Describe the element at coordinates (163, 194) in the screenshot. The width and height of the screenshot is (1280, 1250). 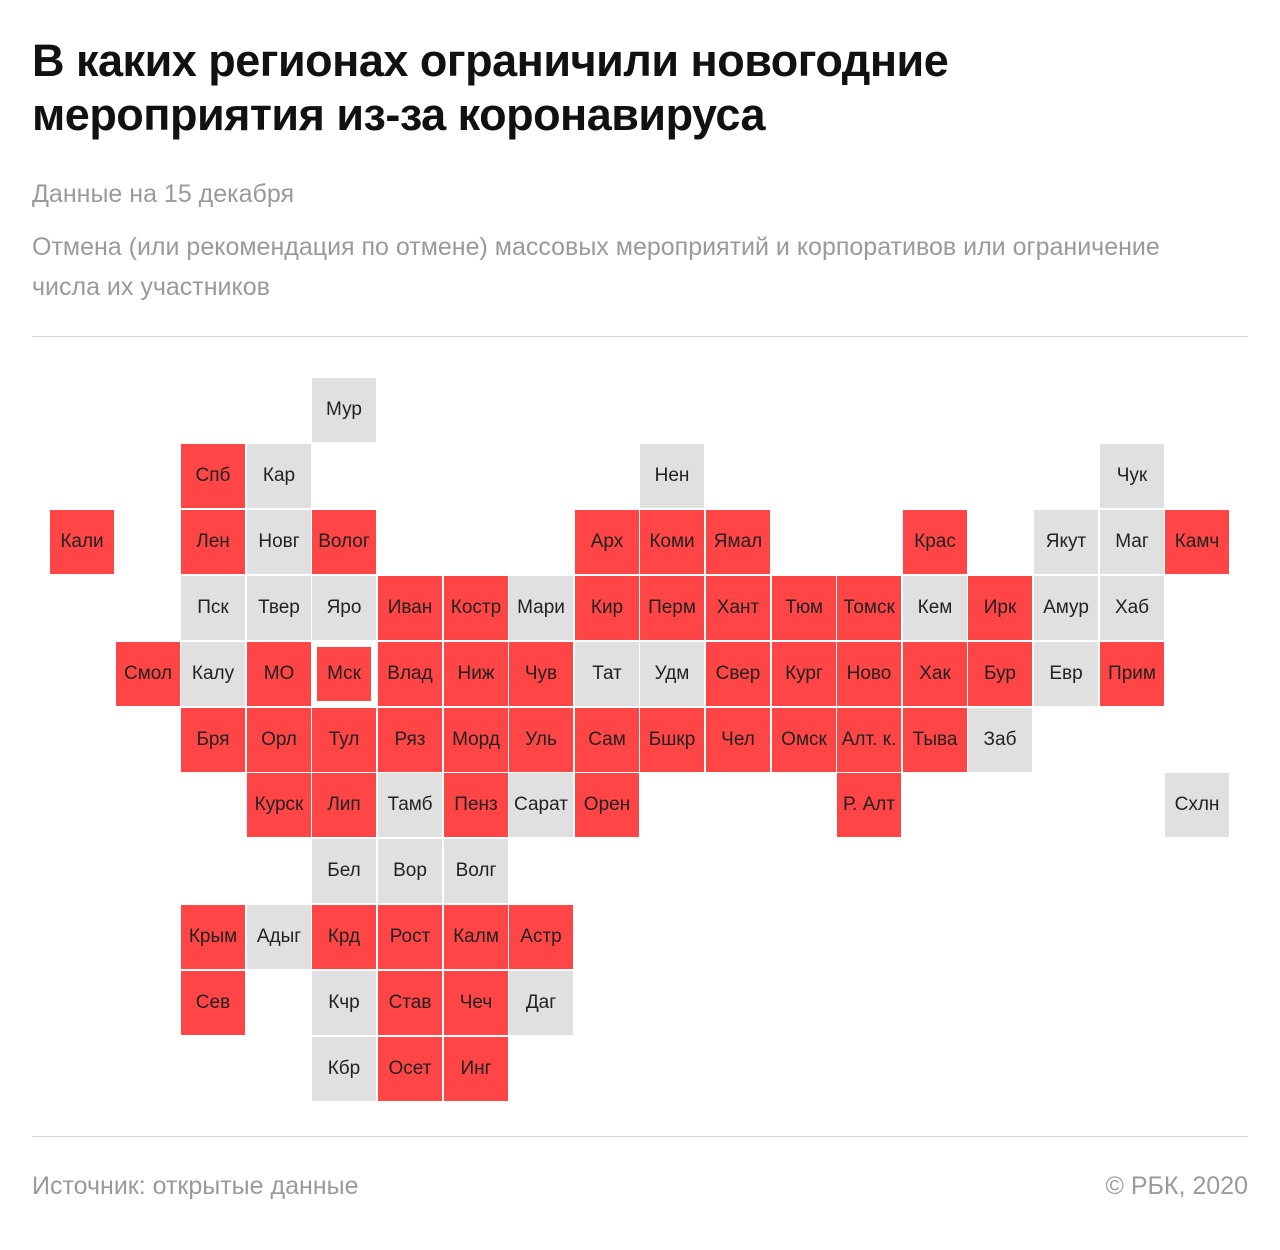
I see `data-date: Данные на 15 декабря` at that location.